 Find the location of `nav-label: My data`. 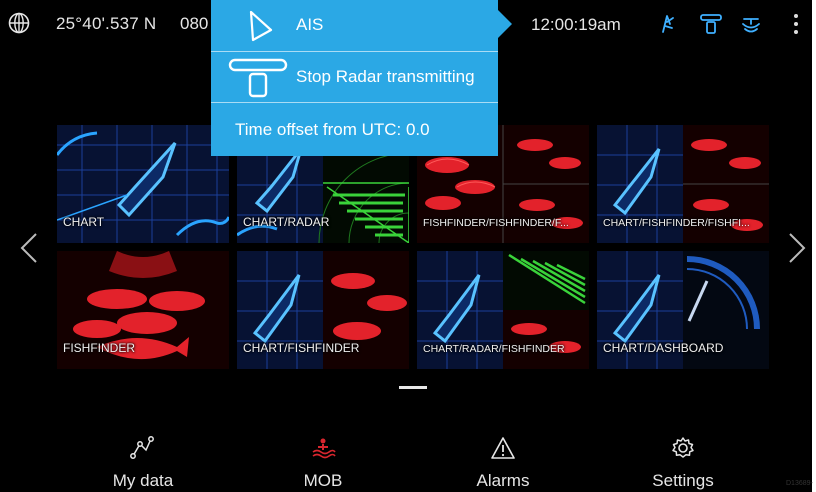

nav-label: My data is located at coordinates (143, 480).